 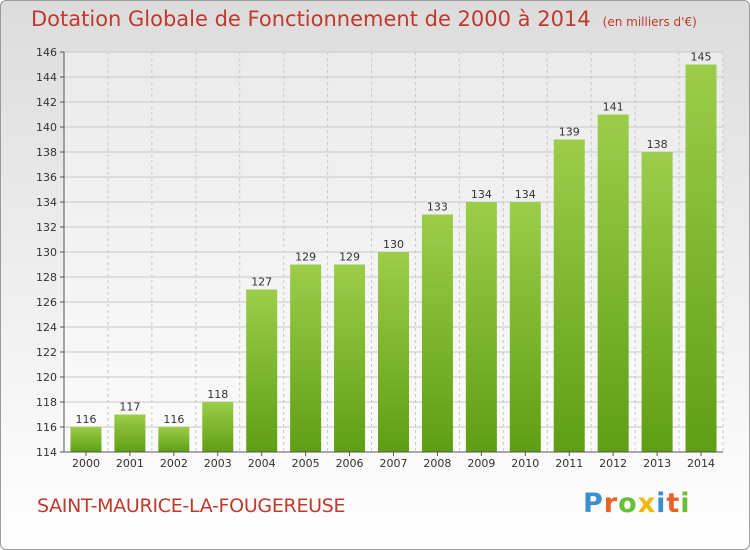 What do you see at coordinates (46, 427) in the screenshot?
I see `y-tick-label: 116` at bounding box center [46, 427].